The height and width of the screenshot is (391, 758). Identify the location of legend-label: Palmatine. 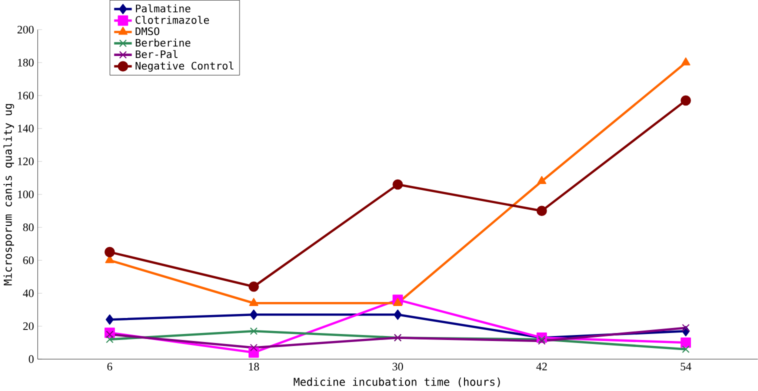
(163, 8).